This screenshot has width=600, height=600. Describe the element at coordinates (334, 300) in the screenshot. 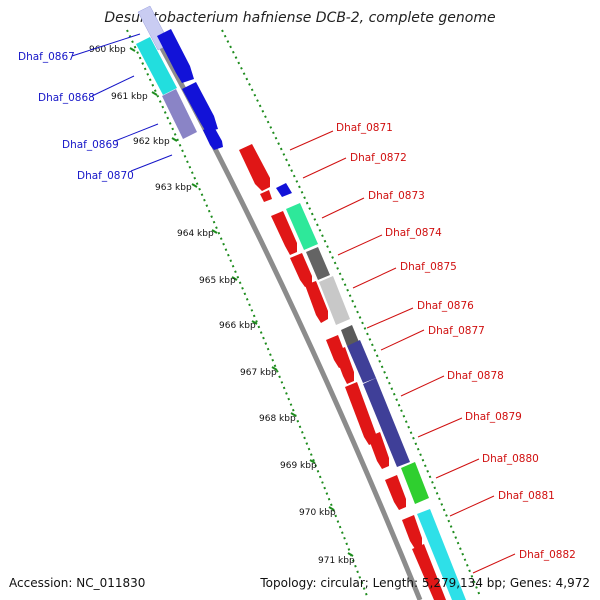

I see `gene-feature-dhaf-0875b` at that location.